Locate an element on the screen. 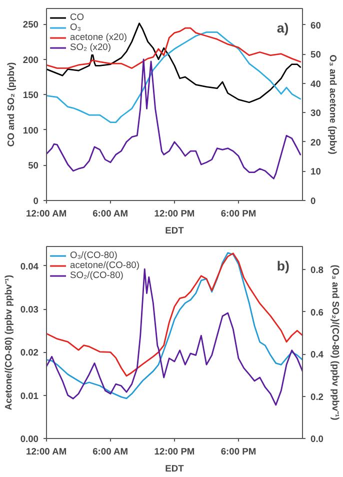 The height and width of the screenshot is (477, 343). y2-tick-label: 0.6 is located at coordinates (317, 312).